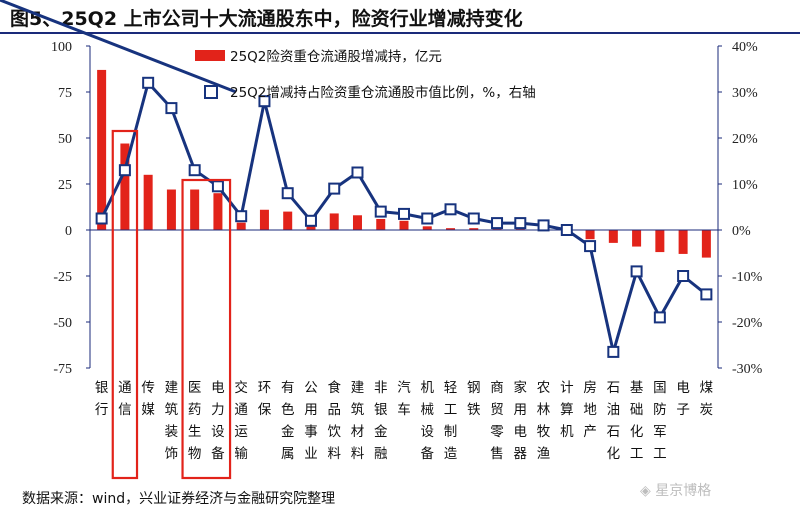 The height and width of the screenshot is (516, 800). What do you see at coordinates (334, 420) in the screenshot?
I see `category-label: 食品饮料` at bounding box center [334, 420].